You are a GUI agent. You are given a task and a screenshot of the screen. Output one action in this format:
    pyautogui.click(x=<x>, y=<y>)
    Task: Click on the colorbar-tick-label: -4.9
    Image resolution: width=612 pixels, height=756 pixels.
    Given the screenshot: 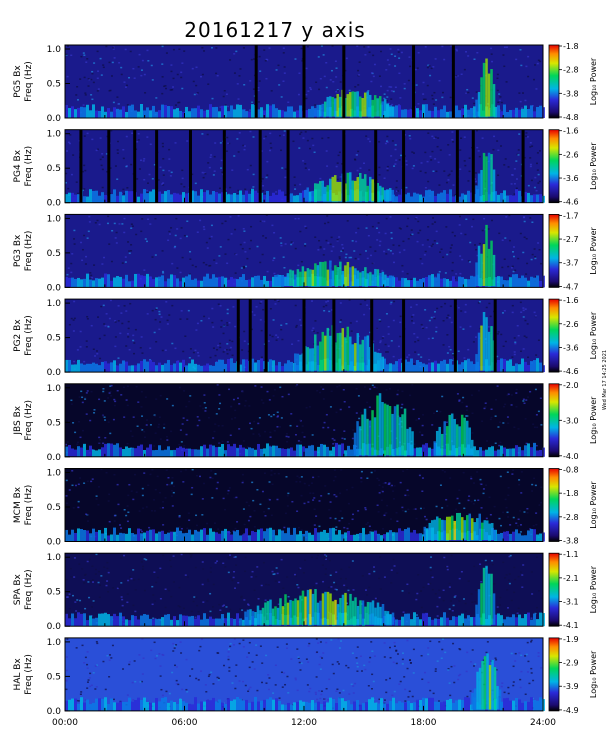 What is the action you would take?
    pyautogui.click(x=571, y=710)
    